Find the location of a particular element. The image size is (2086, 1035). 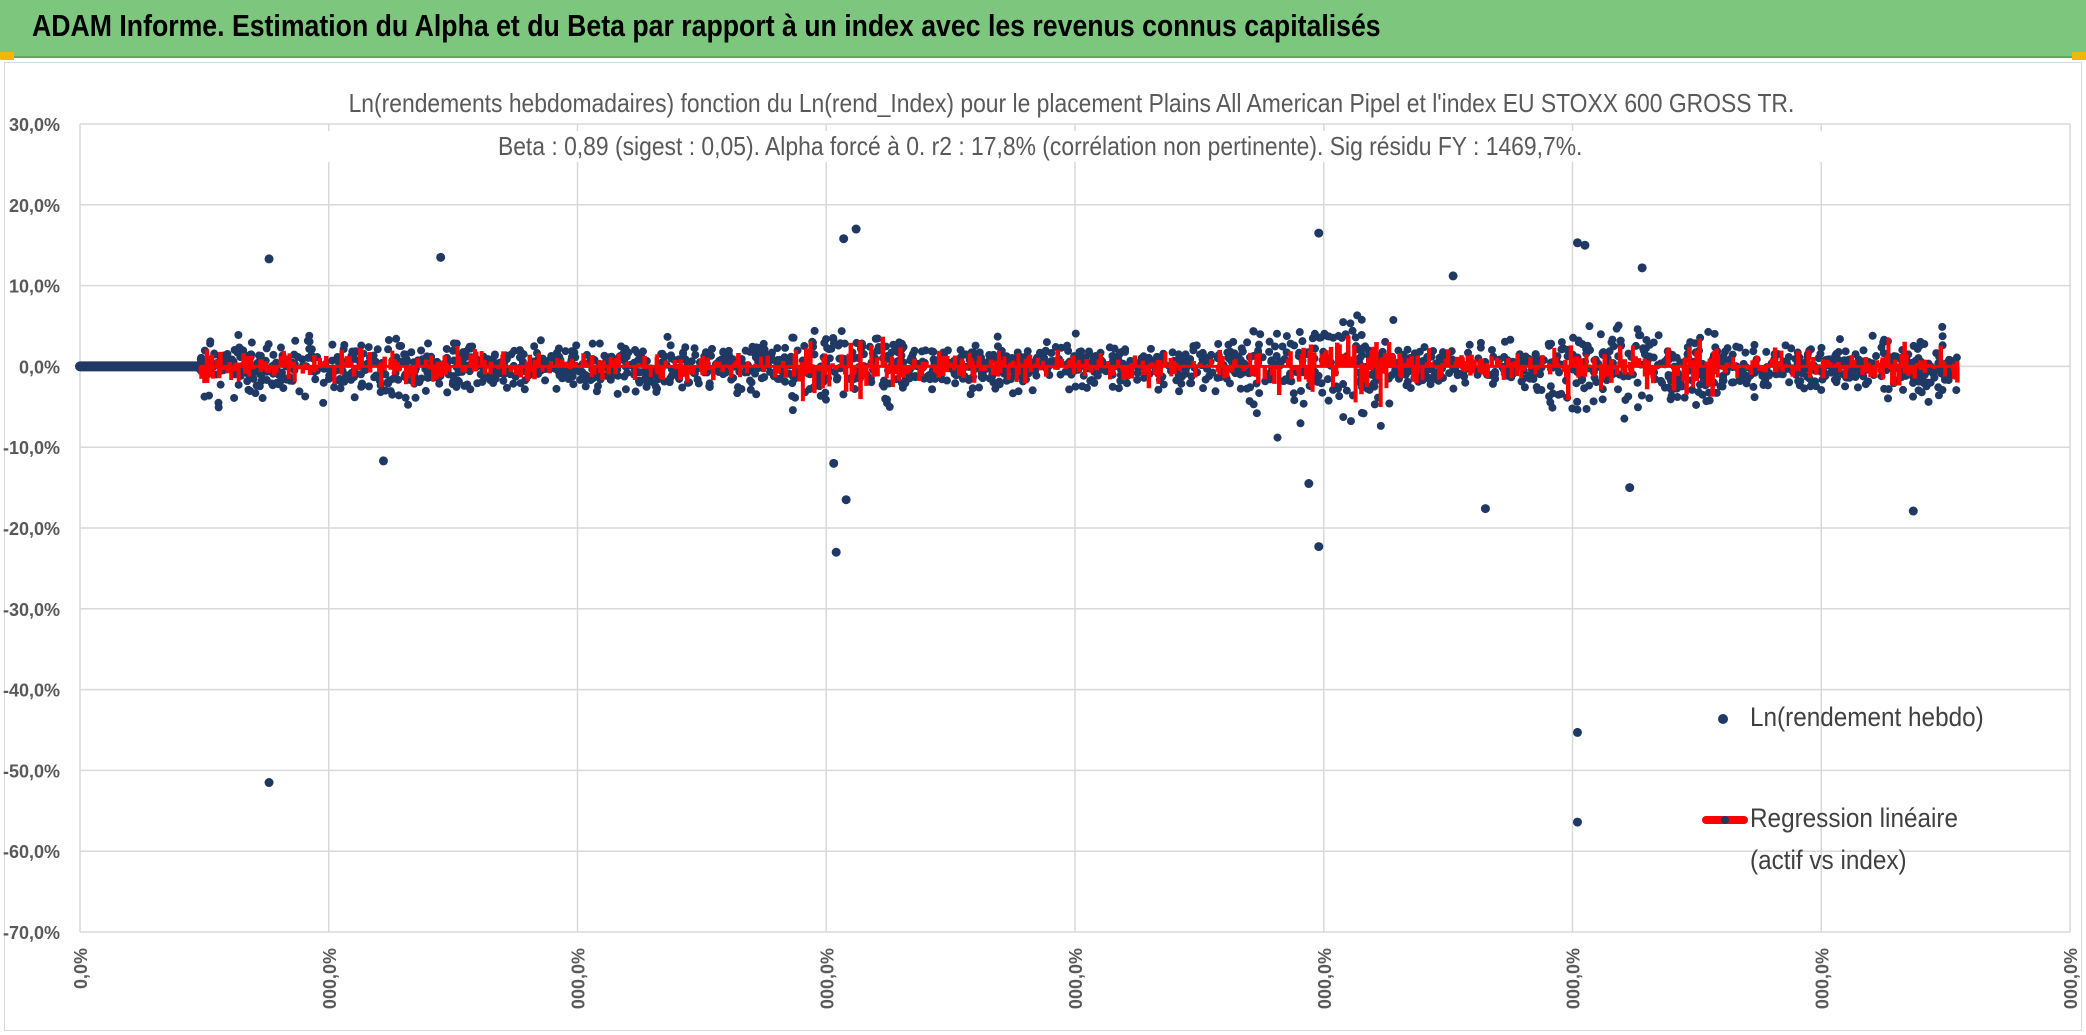

legend-marks is located at coordinates (1725, 769).